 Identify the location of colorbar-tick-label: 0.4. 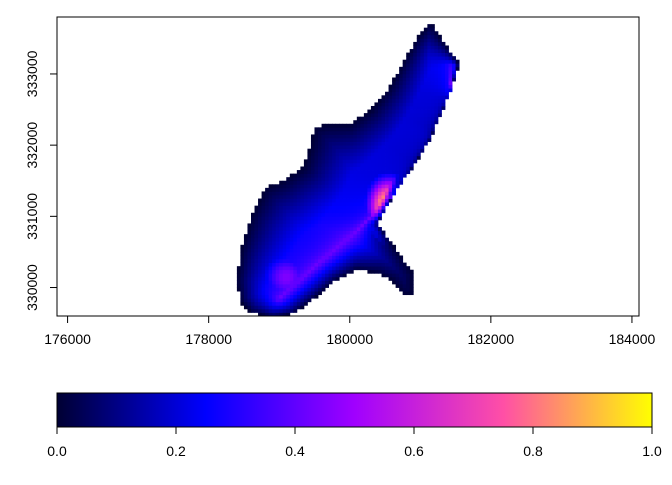
(295, 451).